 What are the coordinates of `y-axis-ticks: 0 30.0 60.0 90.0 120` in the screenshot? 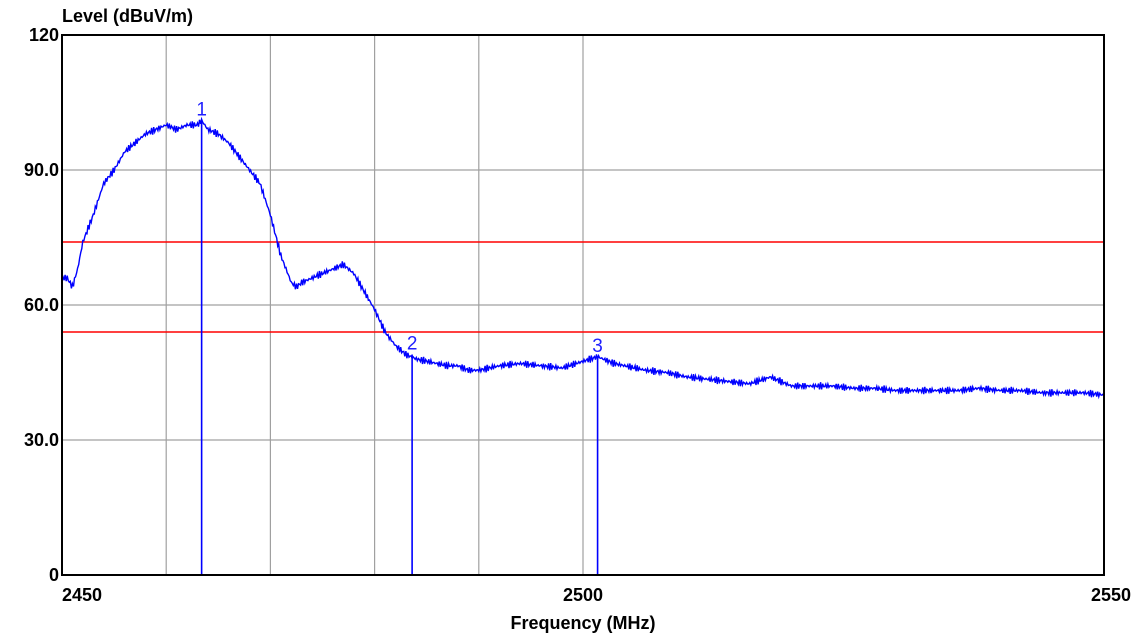 It's located at (41, 305).